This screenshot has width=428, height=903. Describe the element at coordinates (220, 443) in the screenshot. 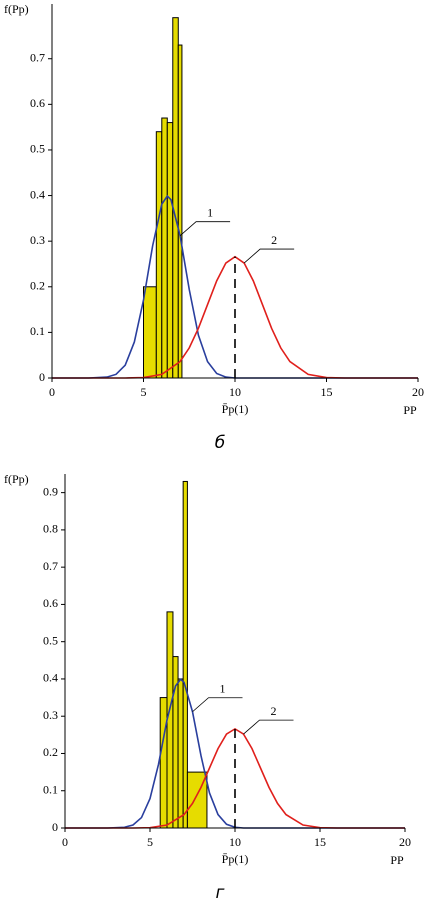

I see `panel-caption: б` at that location.